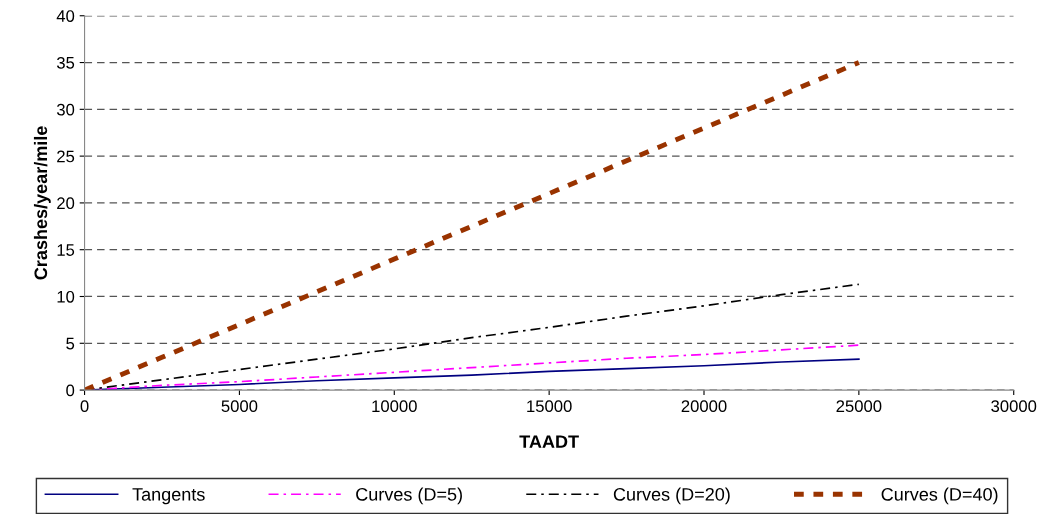 The height and width of the screenshot is (525, 1044). I want to click on y-axis-title: Crashes/year/mile, so click(42, 203).